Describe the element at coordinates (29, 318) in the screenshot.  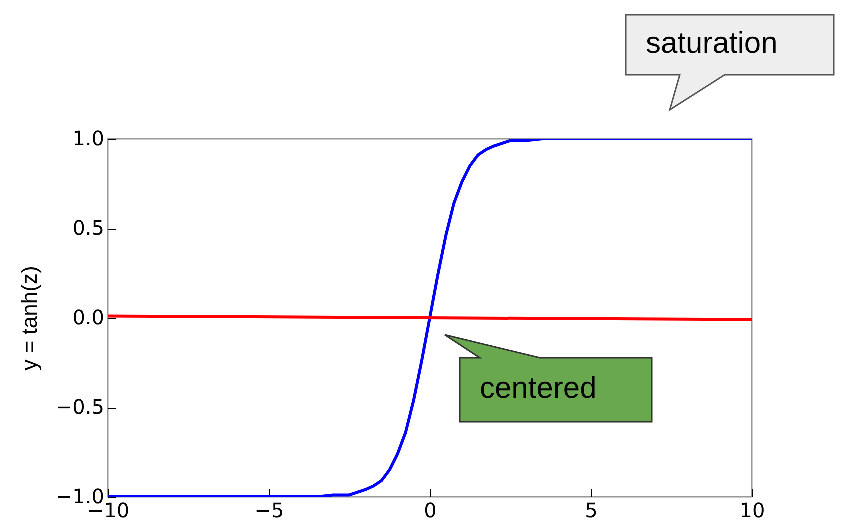
I see `y-axis-title: y = tanh(z)` at that location.